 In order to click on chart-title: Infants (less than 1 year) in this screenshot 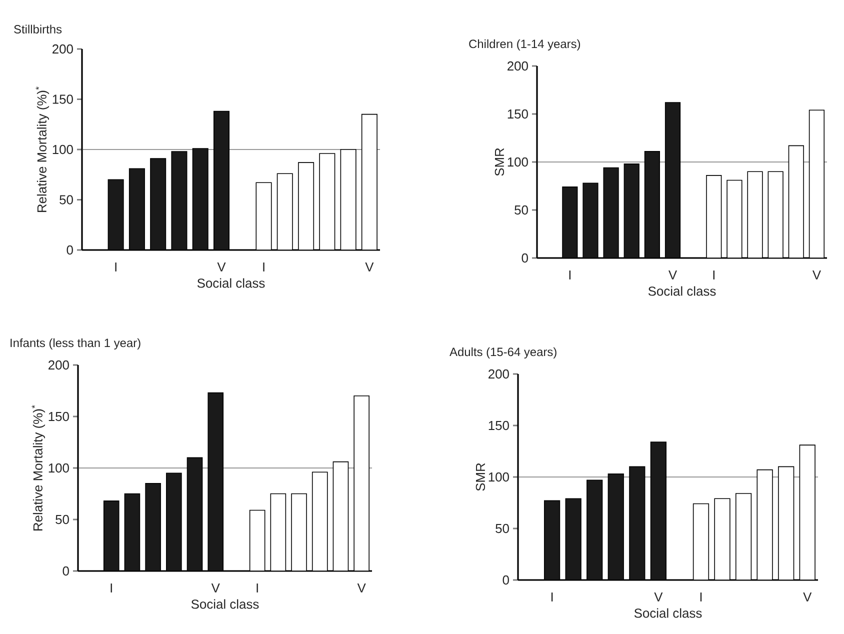, I will do `click(75, 344)`.